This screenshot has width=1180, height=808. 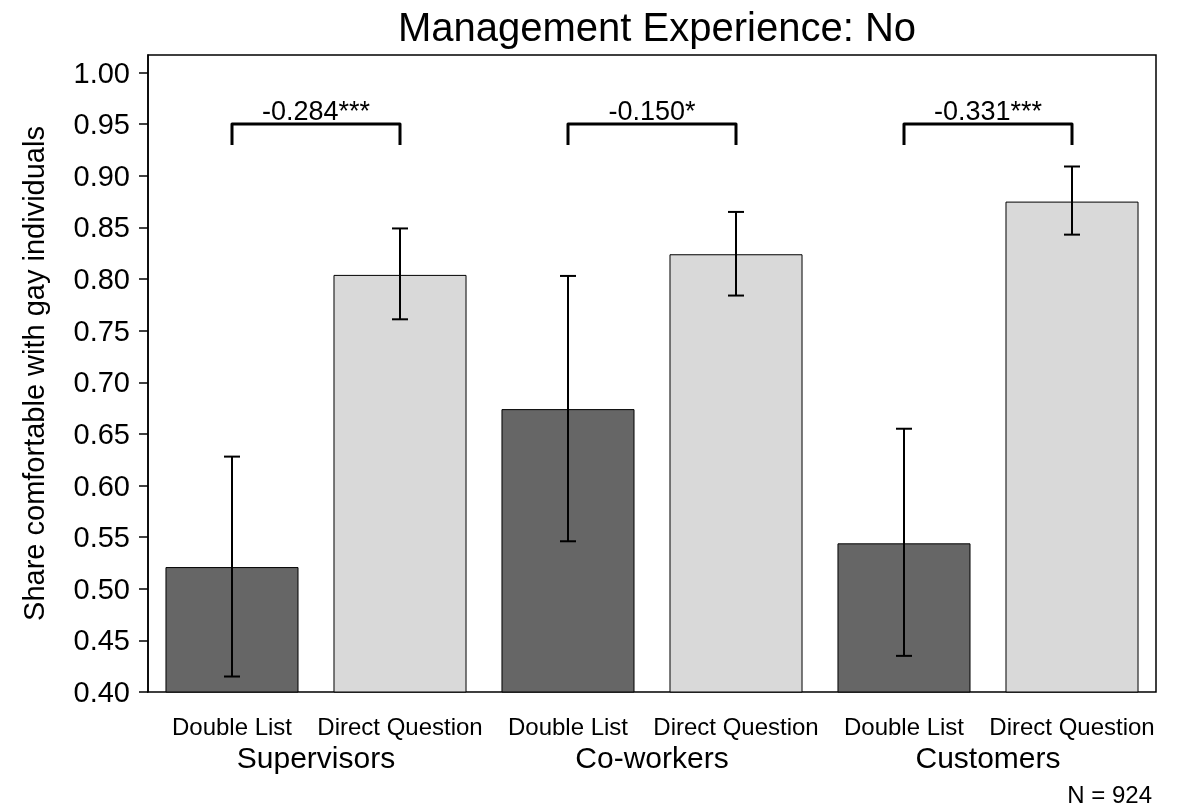 What do you see at coordinates (101, 330) in the screenshot?
I see `y-tick-label: 0.75` at bounding box center [101, 330].